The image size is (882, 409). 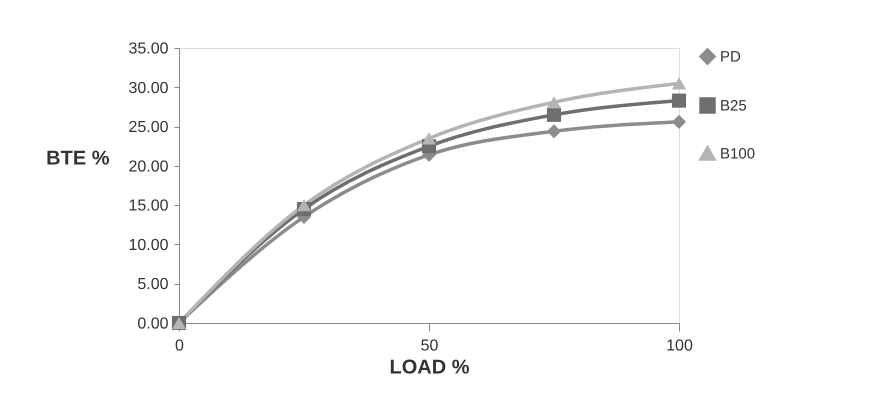 I want to click on legend-label: B100, so click(x=738, y=154).